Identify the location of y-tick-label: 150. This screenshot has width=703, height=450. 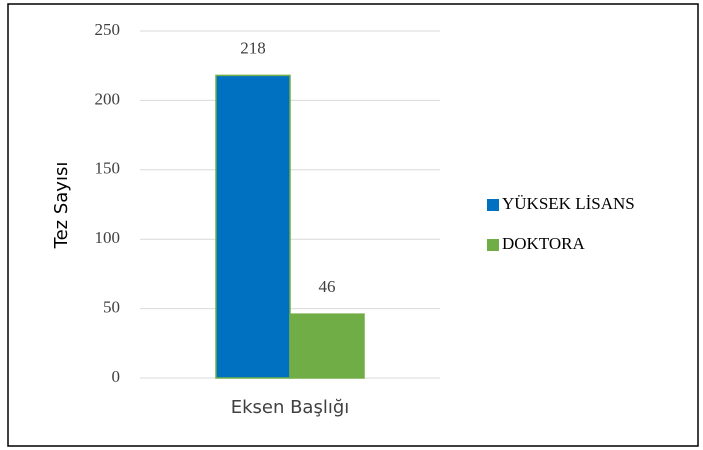
(108, 168).